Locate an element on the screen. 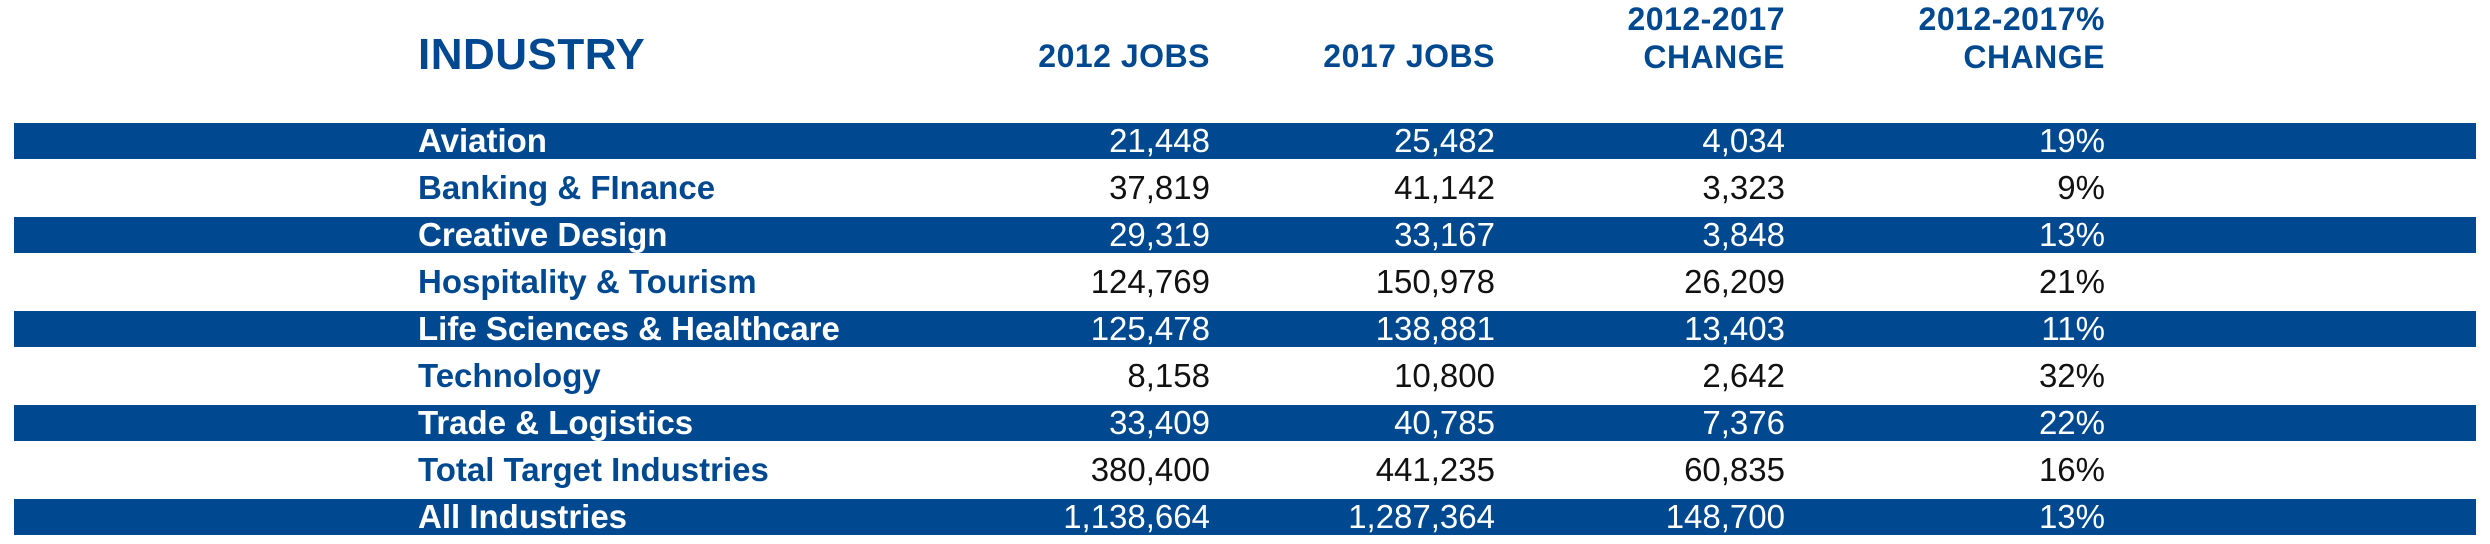 Image resolution: width=2490 pixels, height=544 pixels. industry-name: Total Target Industries is located at coordinates (593, 469).